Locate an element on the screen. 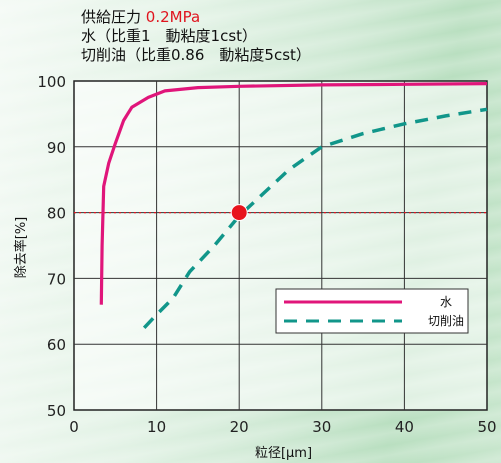 Image resolution: width=501 pixels, height=463 pixels. y-tick-label: 70 is located at coordinates (56, 279).